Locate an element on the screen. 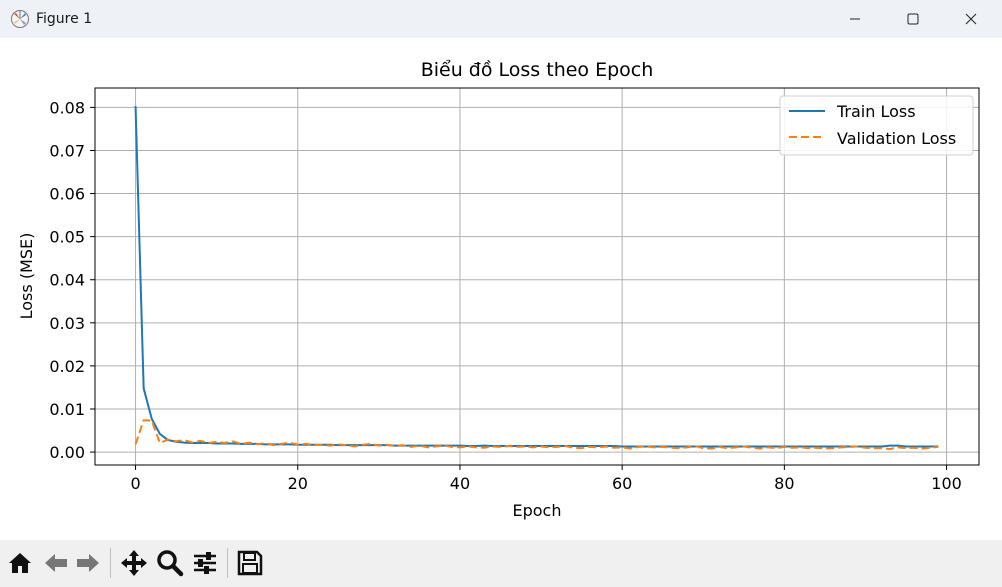  close-icon is located at coordinates (971, 19).